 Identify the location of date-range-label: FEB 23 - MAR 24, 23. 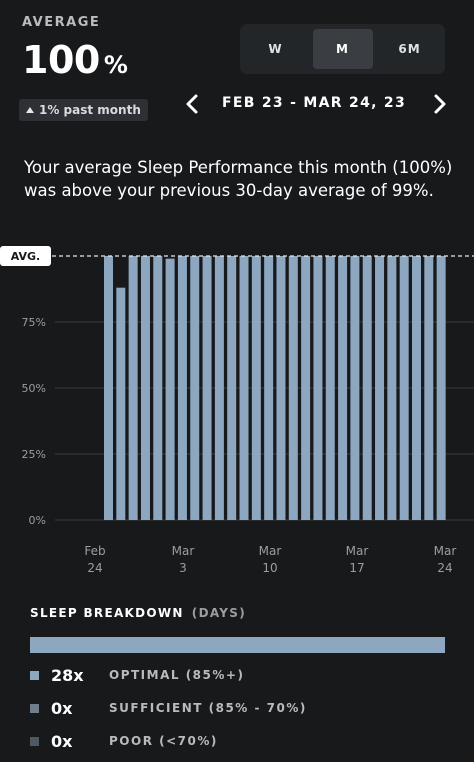
(314, 103).